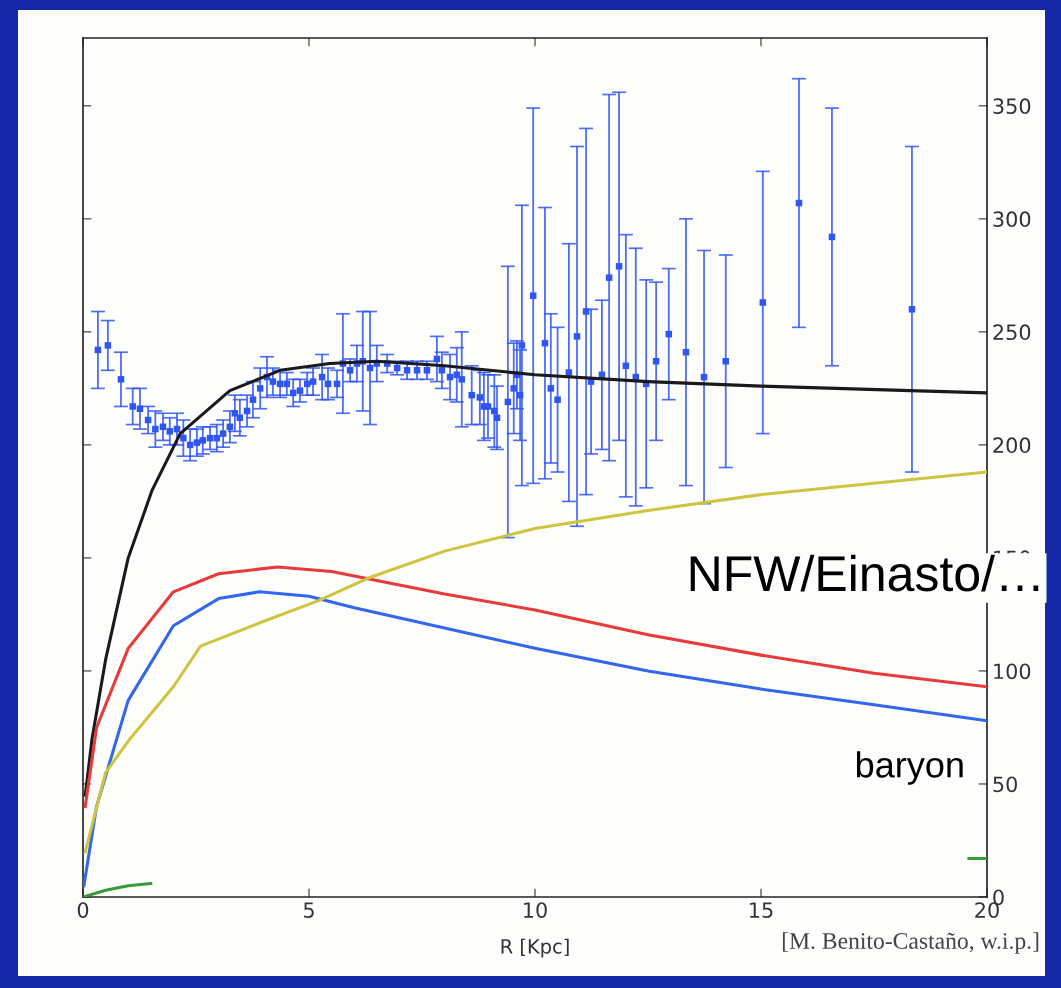 Image resolution: width=1061 pixels, height=988 pixels. Describe the element at coordinates (1012, 332) in the screenshot. I see `y-tick-label: 250` at that location.